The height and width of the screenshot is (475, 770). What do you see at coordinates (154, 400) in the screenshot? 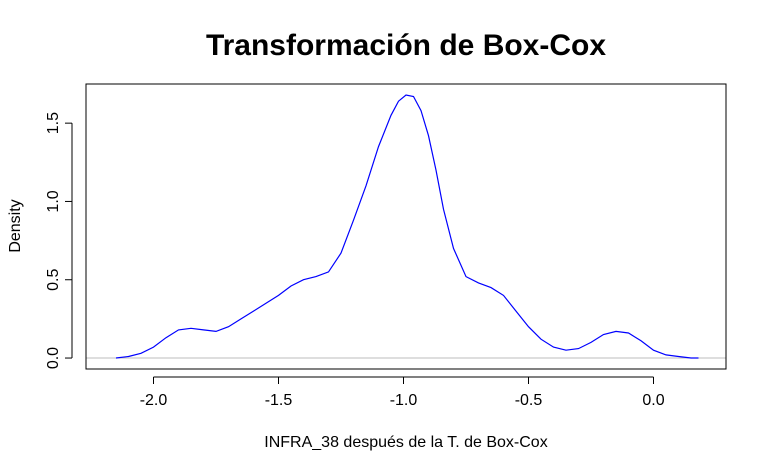
I see `x-tick-label: -2.0` at bounding box center [154, 400].